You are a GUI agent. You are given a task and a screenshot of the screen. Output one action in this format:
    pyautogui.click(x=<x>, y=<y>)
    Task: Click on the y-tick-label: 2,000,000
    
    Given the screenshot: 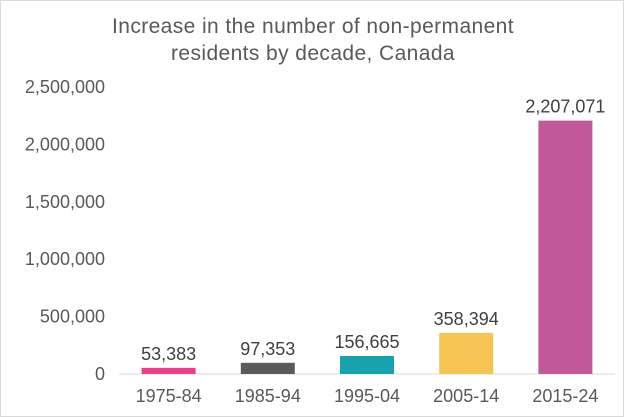 What is the action you would take?
    pyautogui.click(x=65, y=144)
    